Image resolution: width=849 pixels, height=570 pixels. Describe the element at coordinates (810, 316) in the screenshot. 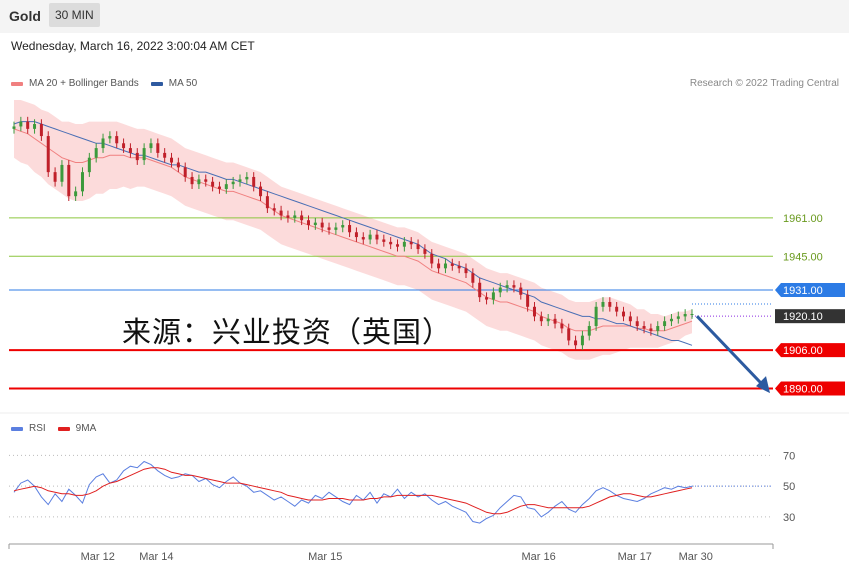

I see `current-price-badge` at that location.